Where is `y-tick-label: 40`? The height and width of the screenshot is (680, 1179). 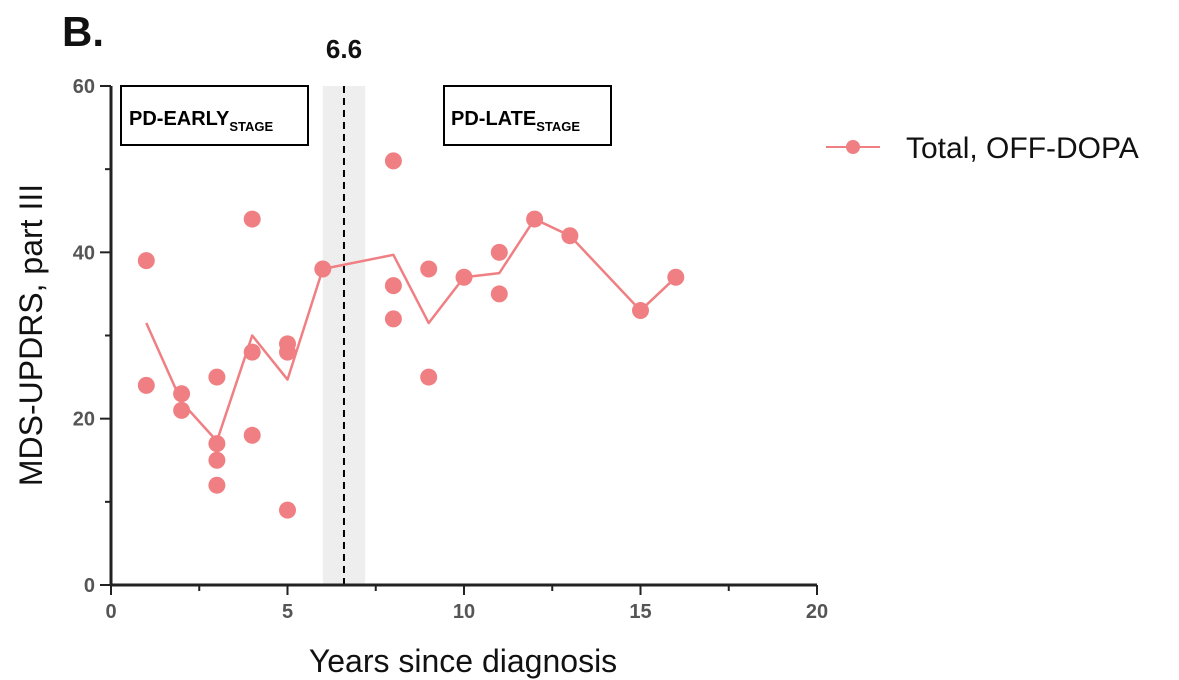
y-tick-label: 40 is located at coordinates (84, 253).